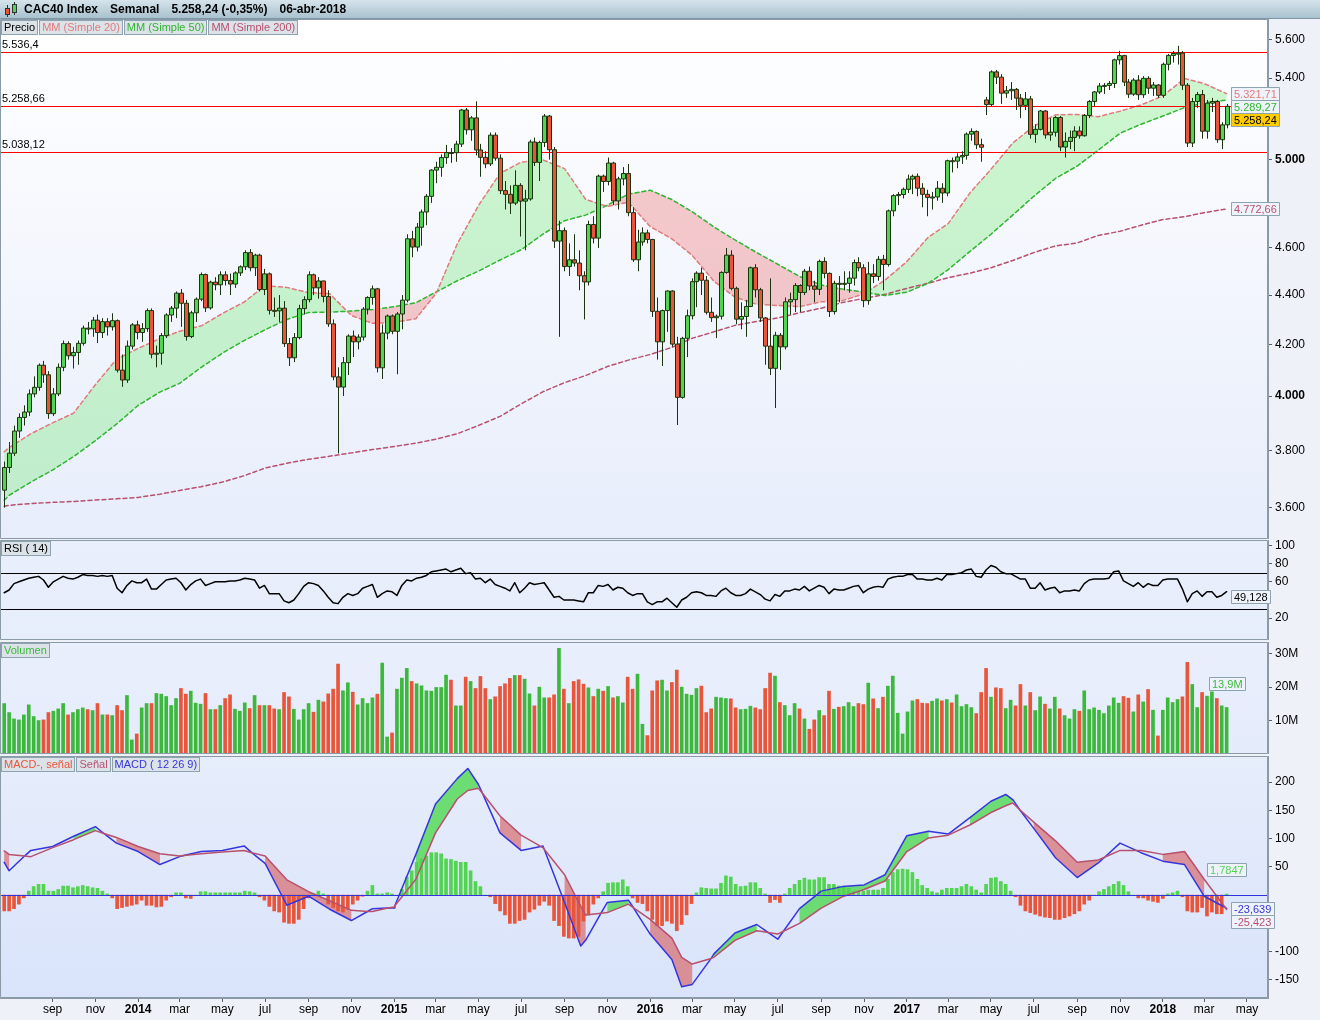 The height and width of the screenshot is (1020, 1320). Describe the element at coordinates (156, 764) in the screenshot. I see `text: MACD ( 12 26 9)` at that location.